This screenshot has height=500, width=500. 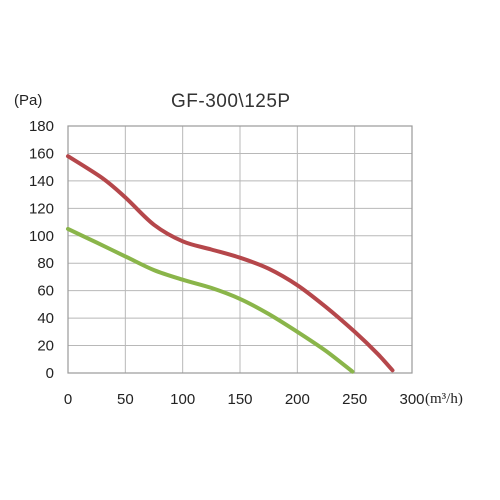 I want to click on y-tick-label: 100, so click(x=41, y=236).